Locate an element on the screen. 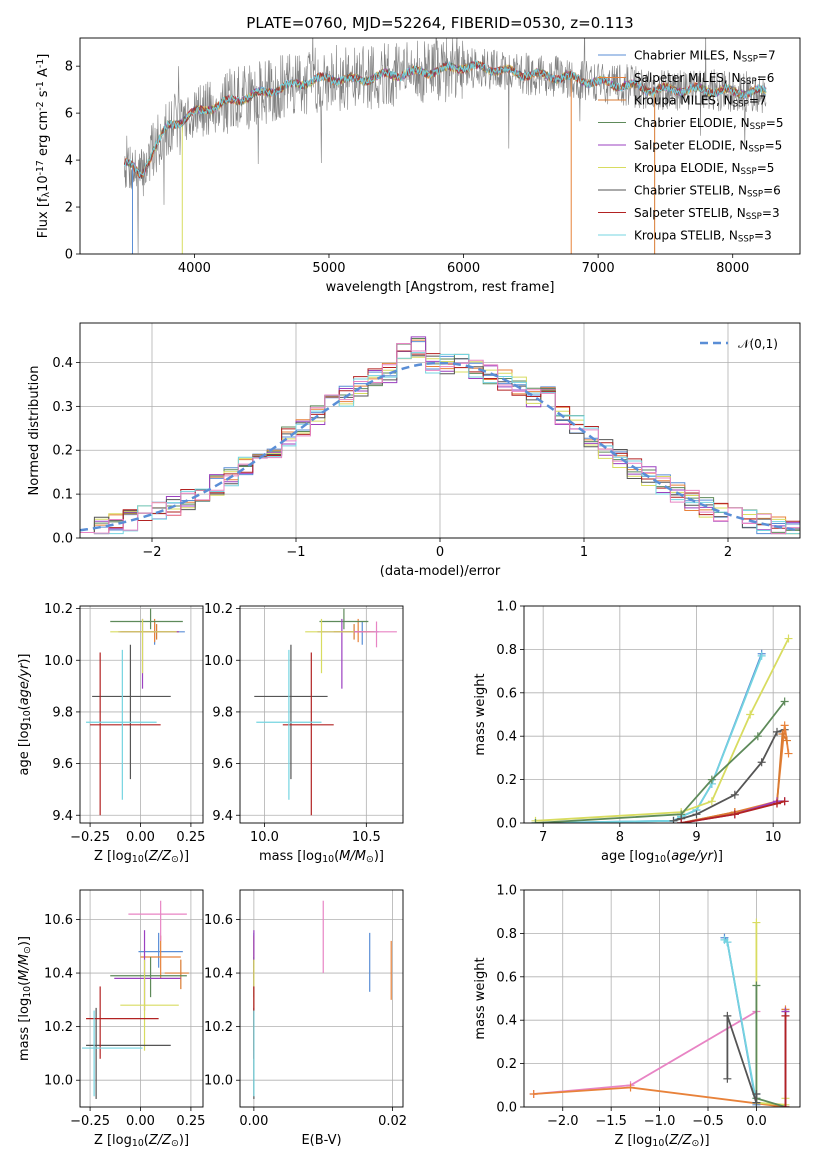  x-tick-label: 0.0 is located at coordinates (756, 1121).